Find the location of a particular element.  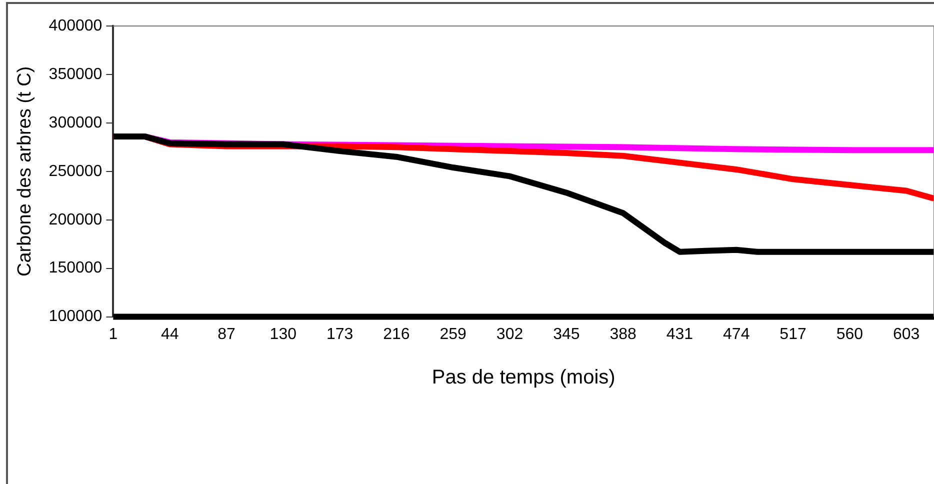

x-tick-label: 388 is located at coordinates (623, 334).